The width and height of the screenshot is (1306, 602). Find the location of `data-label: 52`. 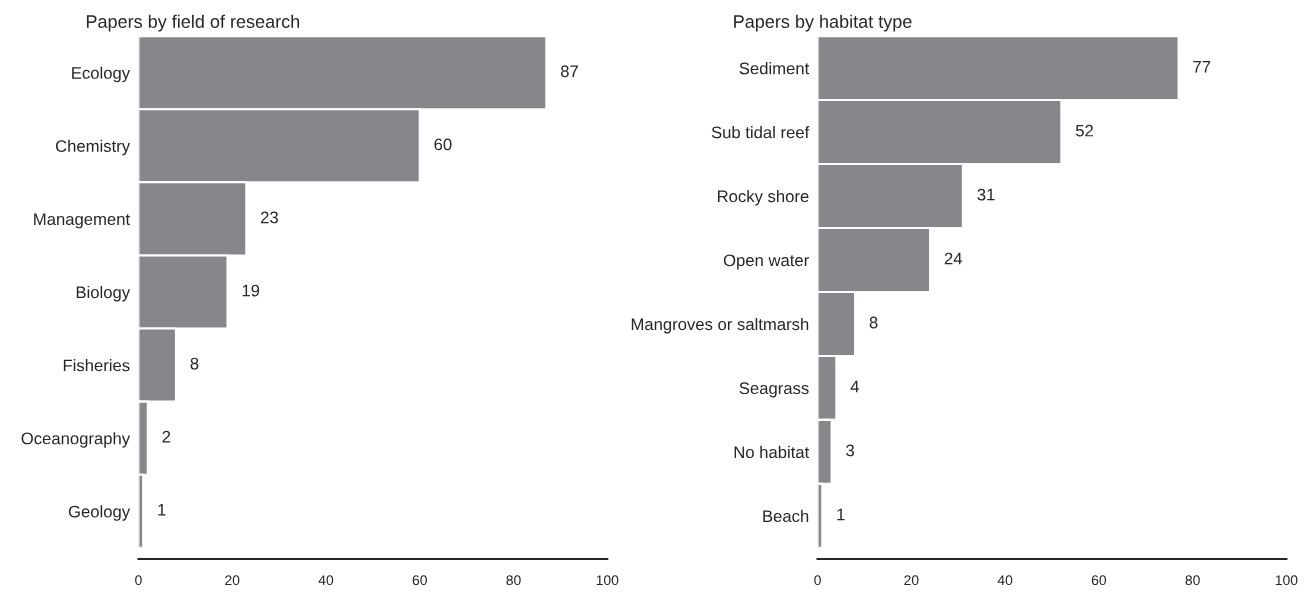

data-label: 52 is located at coordinates (1084, 130).